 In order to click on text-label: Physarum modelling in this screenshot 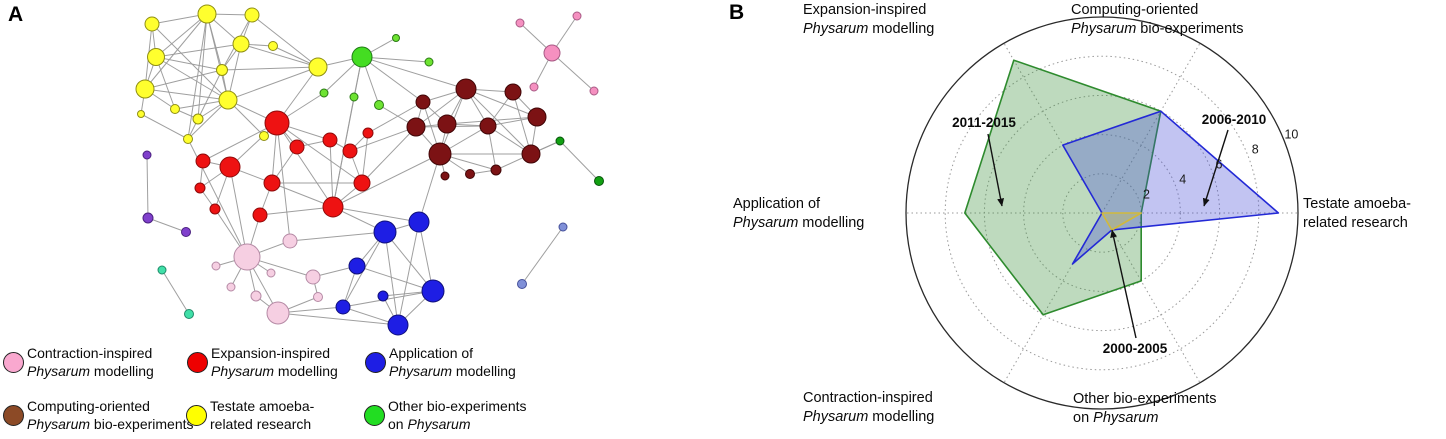, I will do `click(868, 29)`.